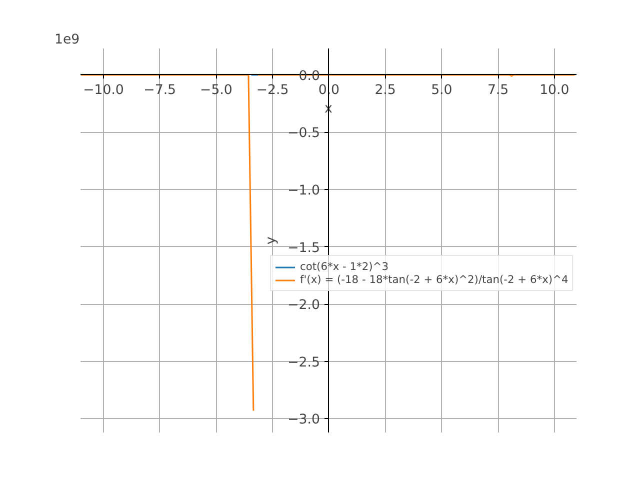 This screenshot has width=640, height=480. I want to click on x-tick-label: 7.5, so click(498, 90).